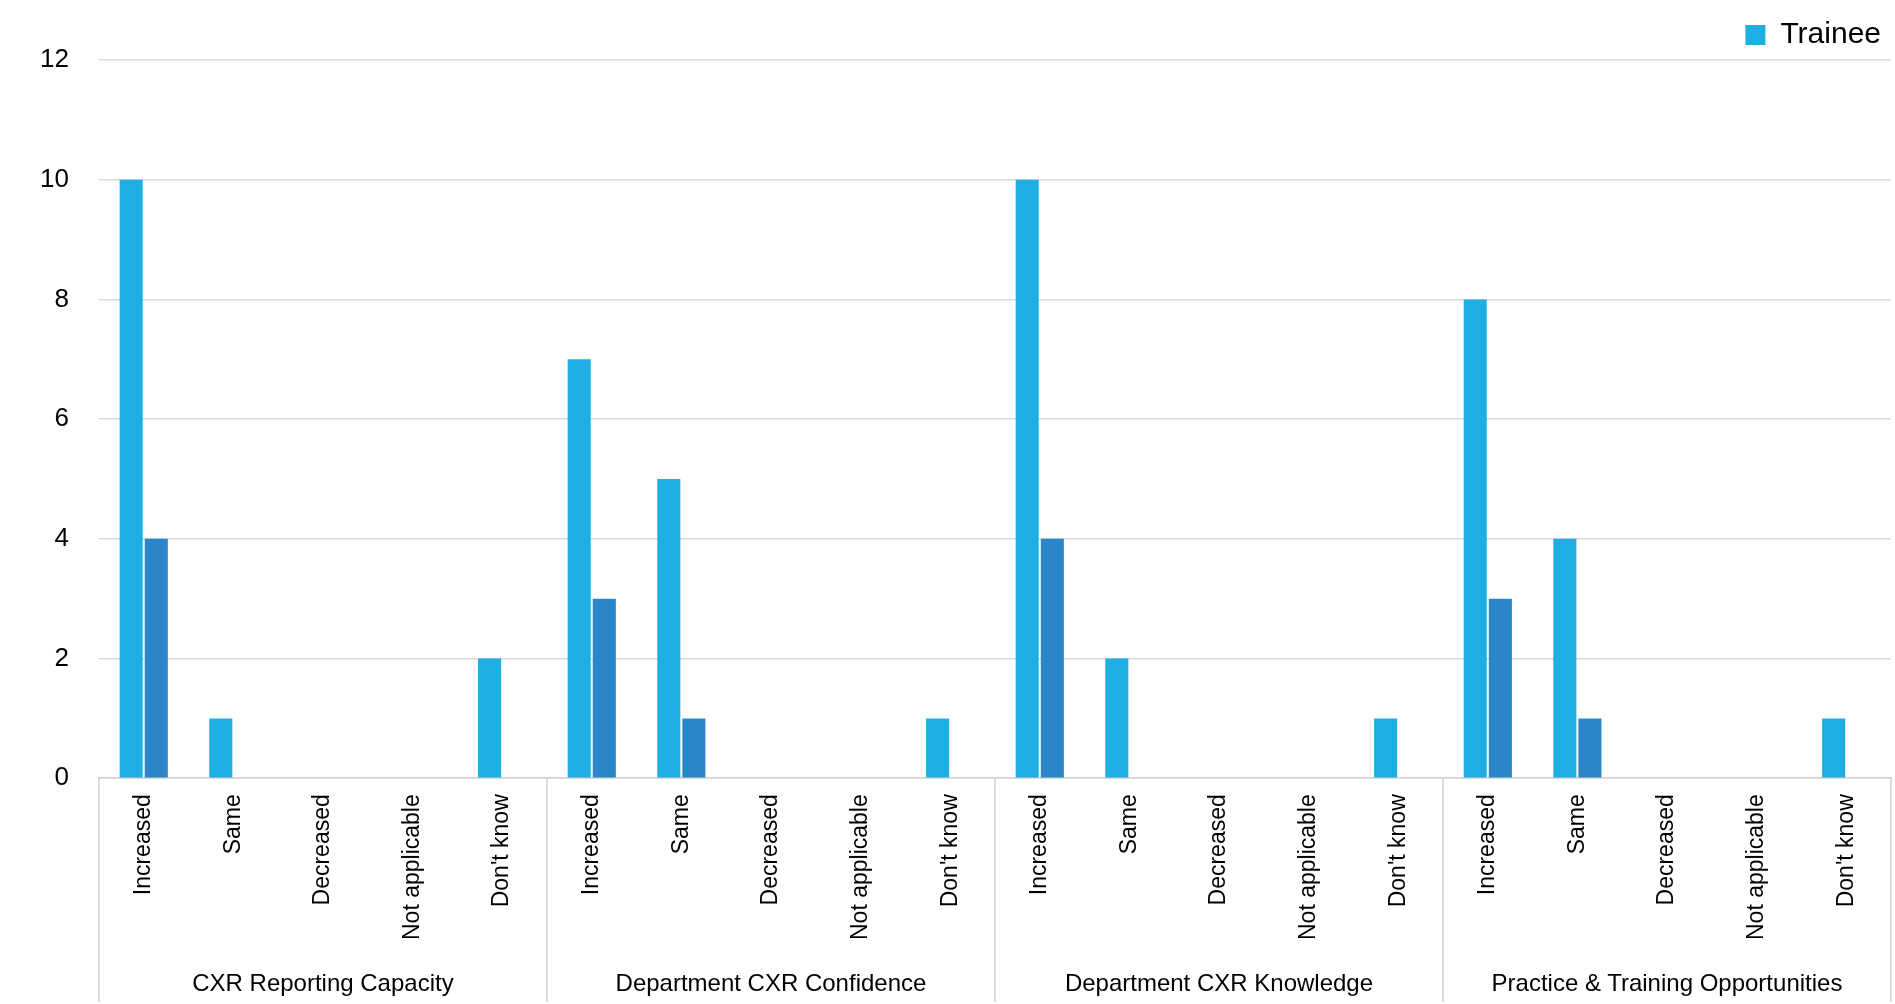 This screenshot has width=1895, height=1004. I want to click on y-tick-label: 8, so click(61, 297).